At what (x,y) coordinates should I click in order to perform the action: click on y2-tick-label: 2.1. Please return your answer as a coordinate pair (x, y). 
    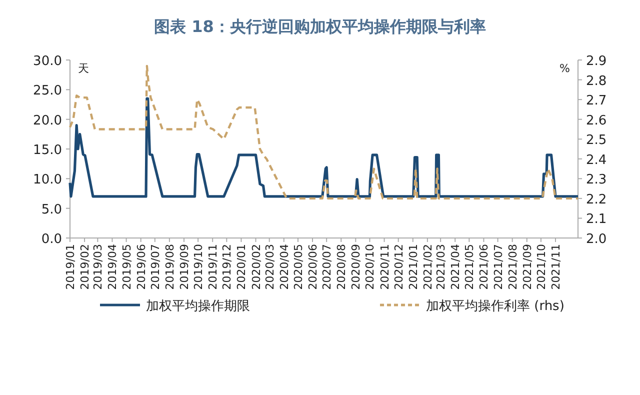
    Looking at the image, I should click on (596, 220).